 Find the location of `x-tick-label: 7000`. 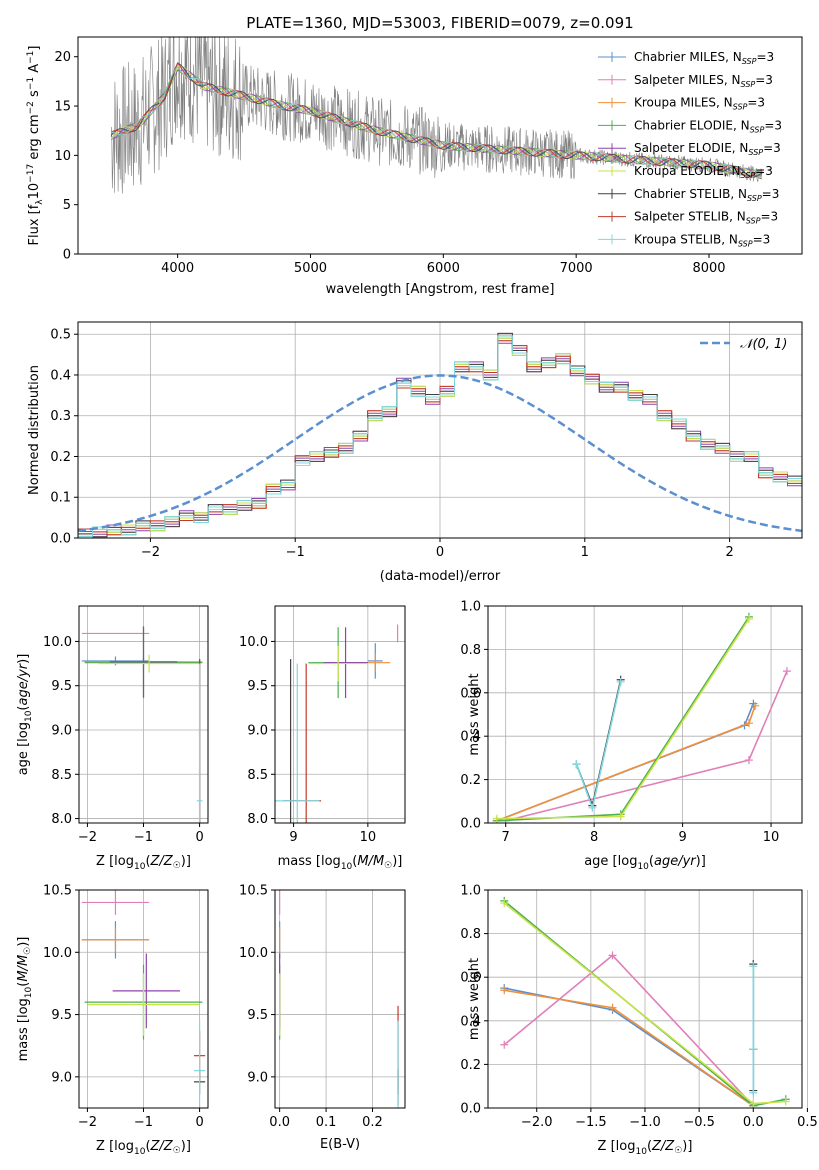

x-tick-label: 7000 is located at coordinates (576, 268).